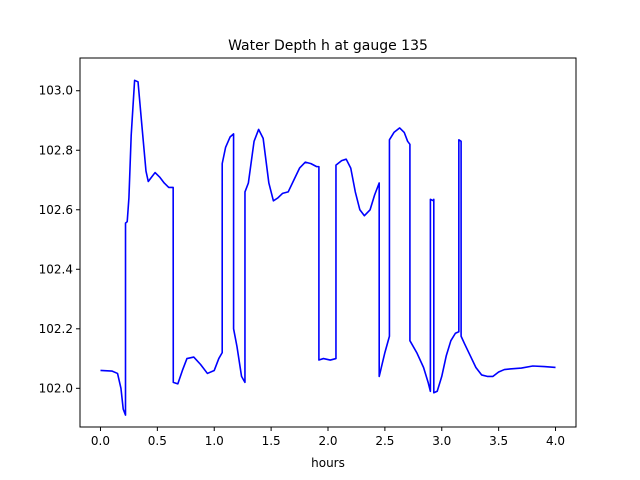 The height and width of the screenshot is (480, 640). Describe the element at coordinates (56, 91) in the screenshot. I see `y-tick-label: 103.0` at that location.